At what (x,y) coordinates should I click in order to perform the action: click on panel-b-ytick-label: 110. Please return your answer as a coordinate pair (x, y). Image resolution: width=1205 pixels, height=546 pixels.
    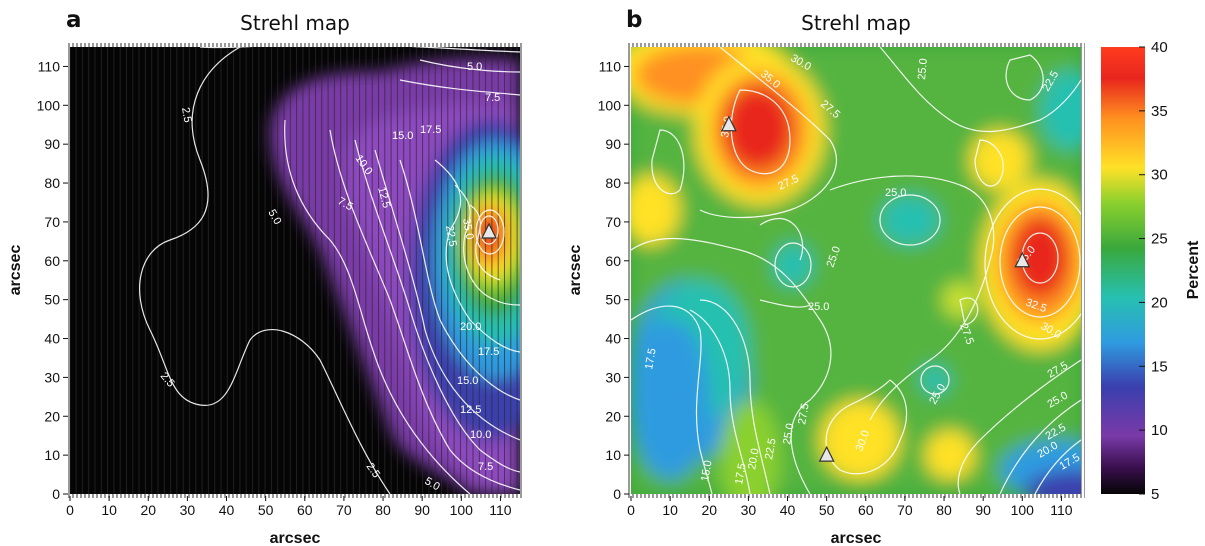
    Looking at the image, I should click on (610, 66).